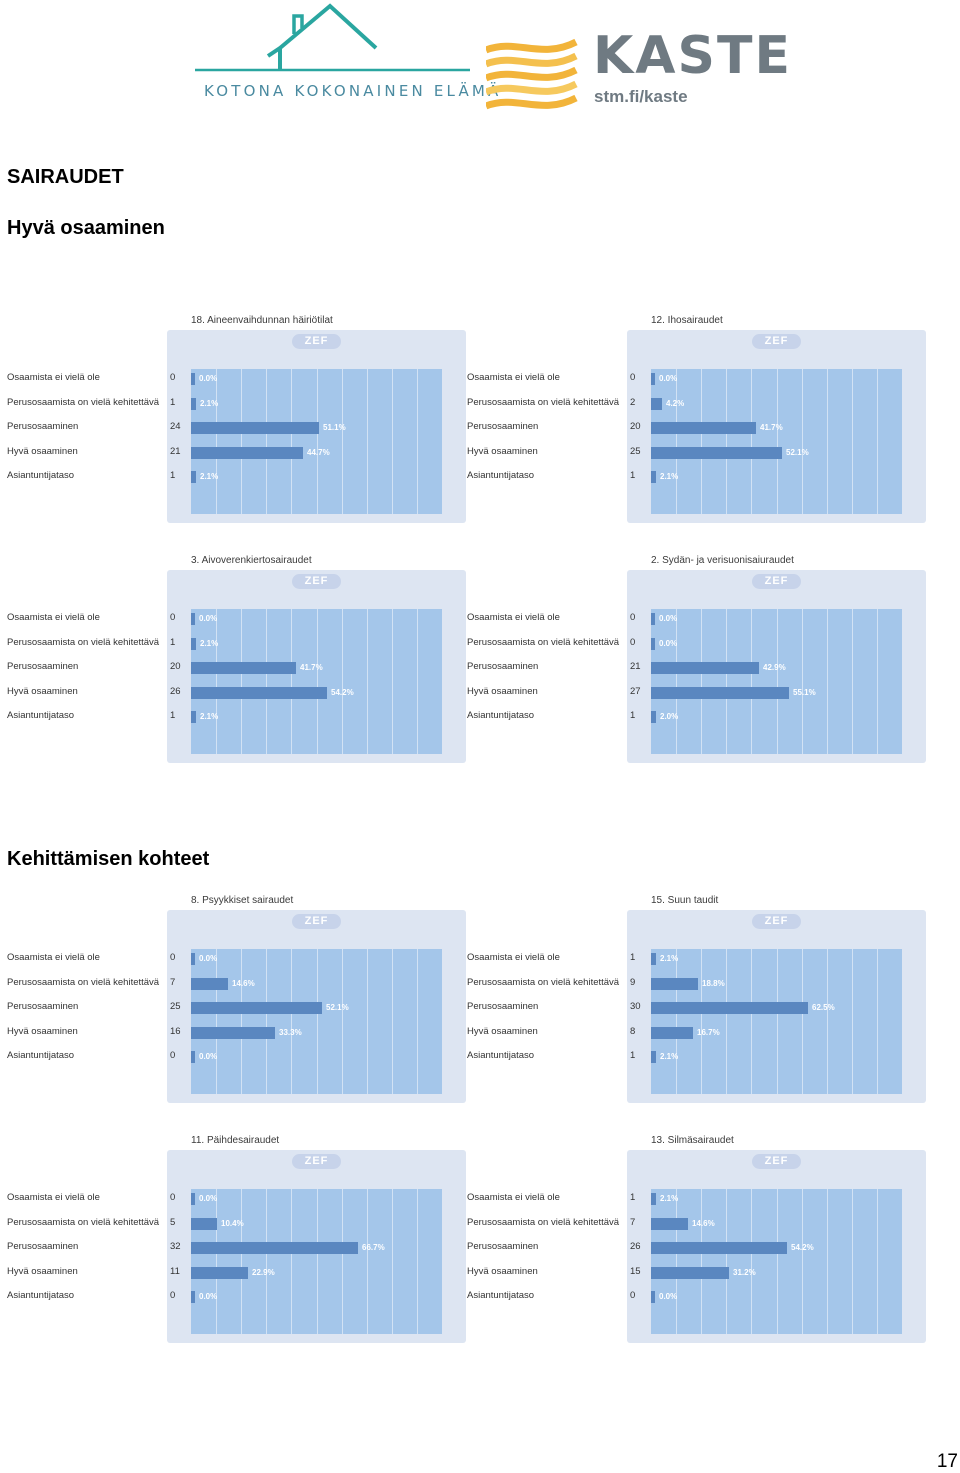 This screenshot has width=960, height=1473. Describe the element at coordinates (243, 983) in the screenshot. I see `bar-data-label: 14.6%` at that location.